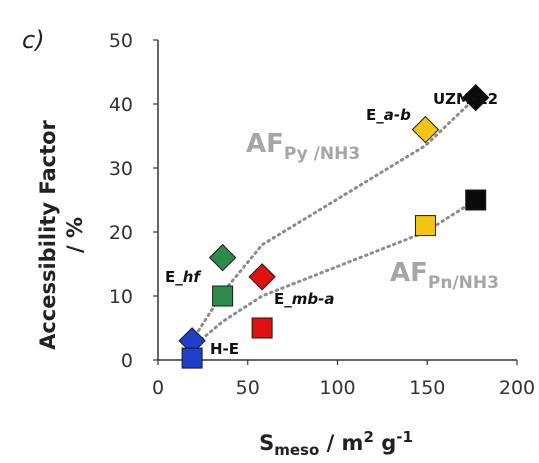  What do you see at coordinates (337, 388) in the screenshot?
I see `x-tick-label: 100` at bounding box center [337, 388].